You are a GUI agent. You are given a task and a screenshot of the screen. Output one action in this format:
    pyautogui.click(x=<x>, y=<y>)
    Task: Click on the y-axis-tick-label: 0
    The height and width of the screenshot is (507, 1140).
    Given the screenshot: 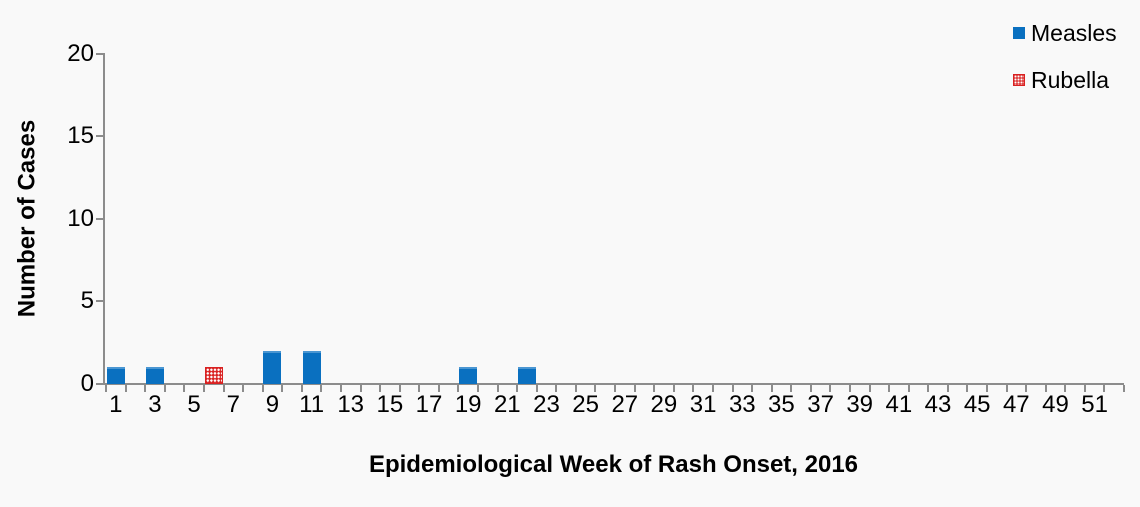 What is the action you would take?
    pyautogui.click(x=87, y=383)
    